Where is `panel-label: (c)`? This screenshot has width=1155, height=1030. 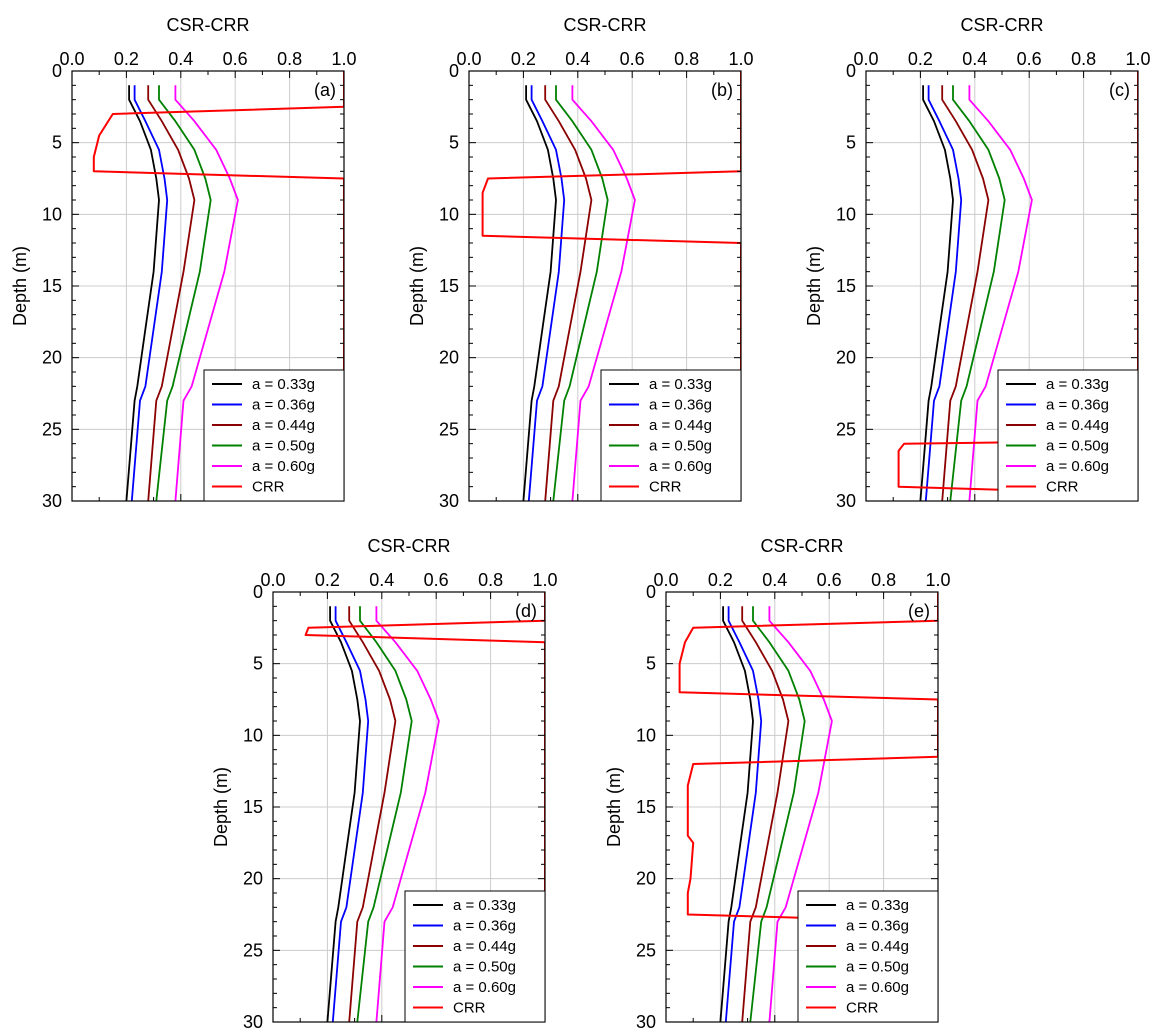 panel-label: (c) is located at coordinates (1119, 90).